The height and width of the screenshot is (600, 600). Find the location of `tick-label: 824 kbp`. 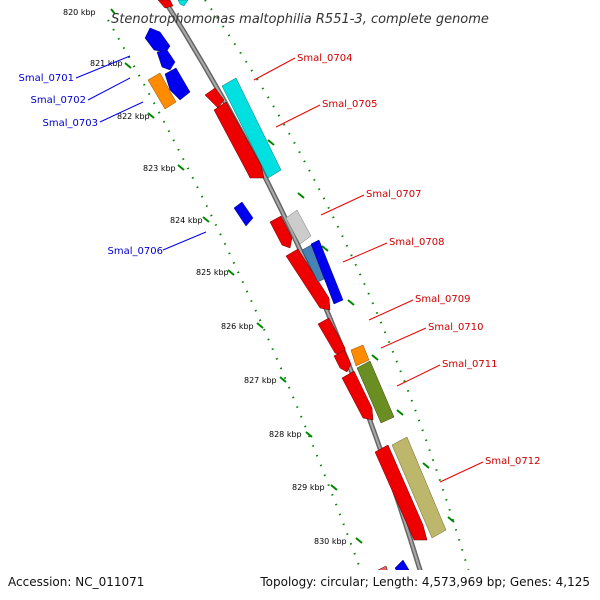

tick-label: 824 kbp is located at coordinates (186, 220).